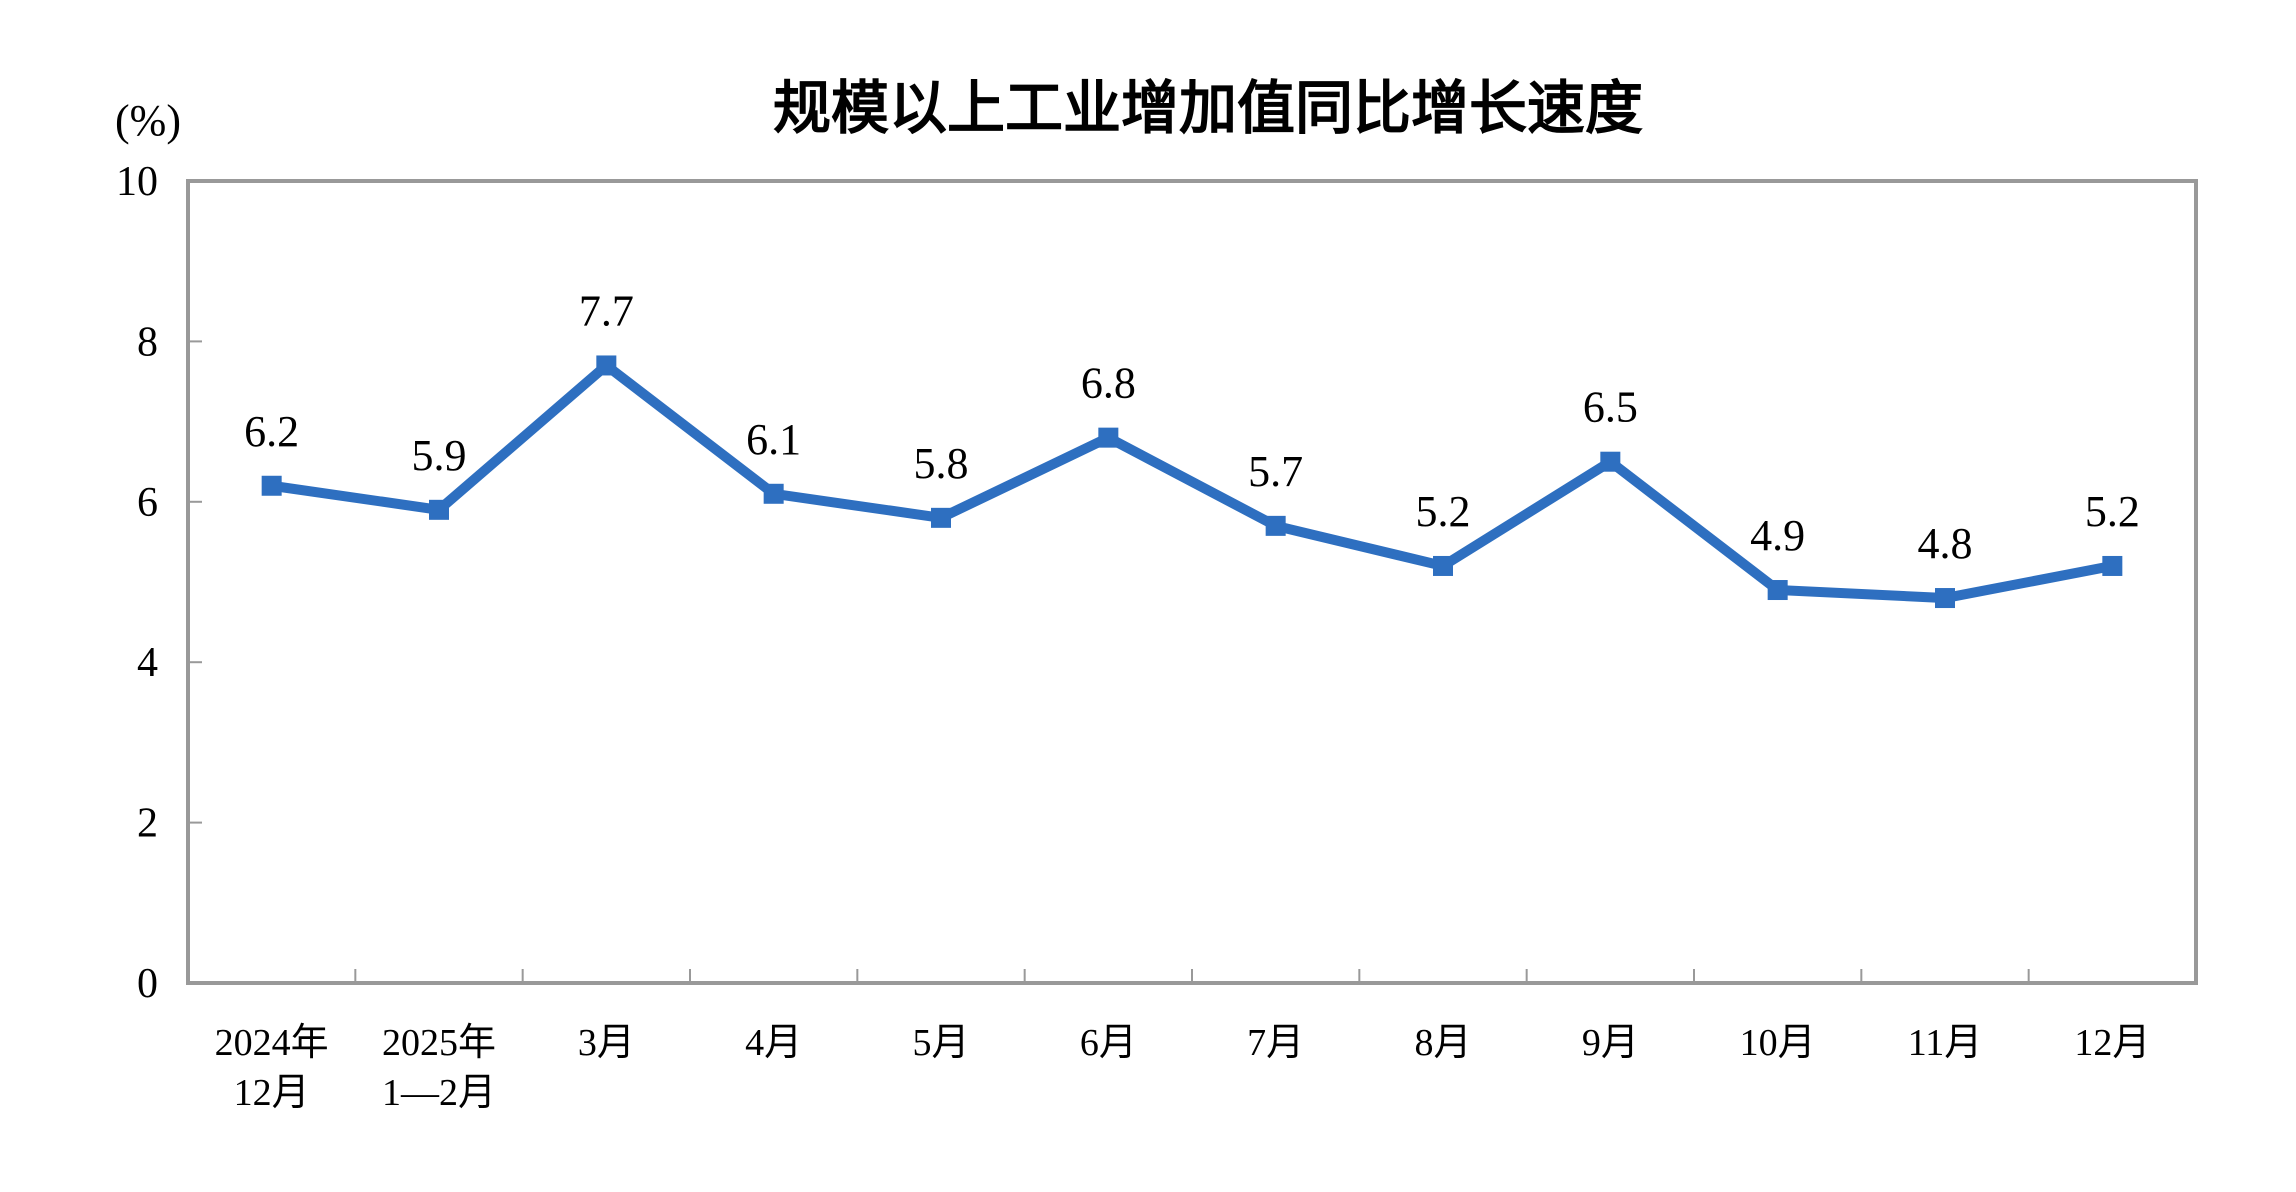  I want to click on x-tick-label: 2025年, so click(439, 1043).